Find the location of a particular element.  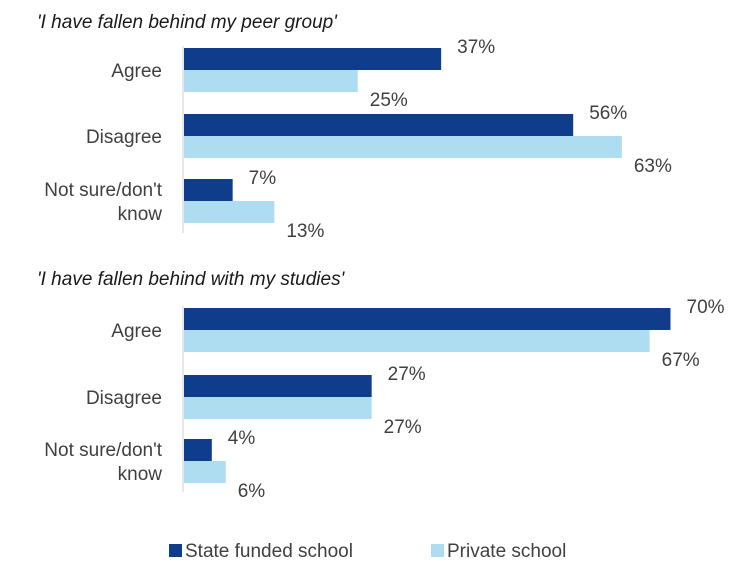

data-label: 25% is located at coordinates (389, 100).